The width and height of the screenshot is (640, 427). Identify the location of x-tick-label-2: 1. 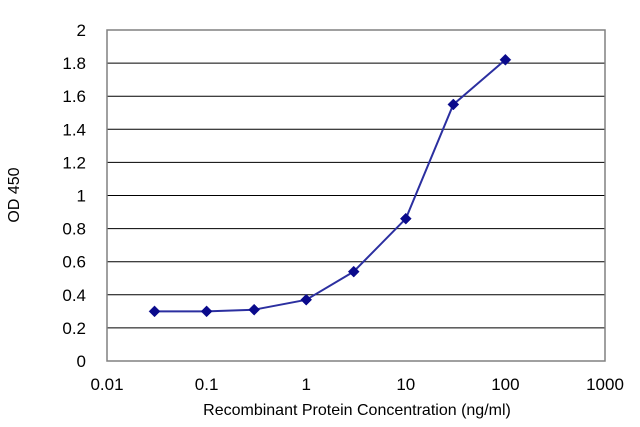
(305, 384).